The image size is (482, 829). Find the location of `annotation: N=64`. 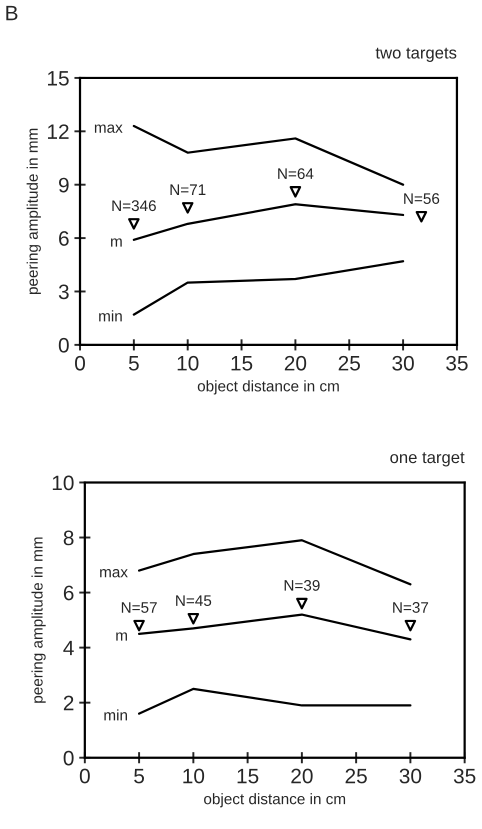

annotation: N=64 is located at coordinates (296, 174).